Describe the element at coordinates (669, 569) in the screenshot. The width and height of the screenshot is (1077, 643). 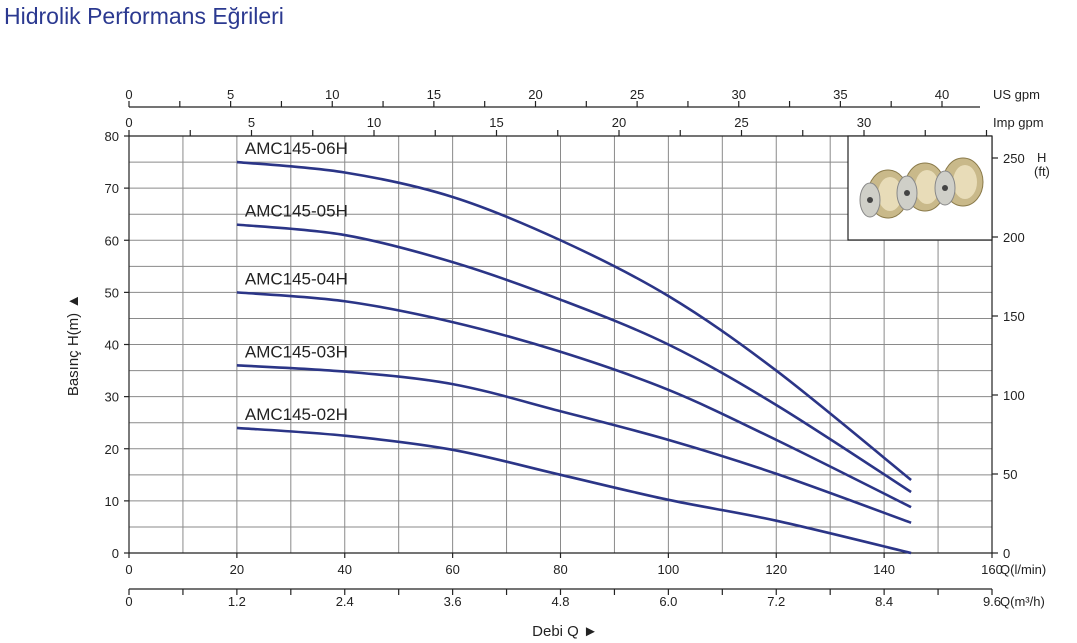
I see `x-tick-label: 100` at that location.